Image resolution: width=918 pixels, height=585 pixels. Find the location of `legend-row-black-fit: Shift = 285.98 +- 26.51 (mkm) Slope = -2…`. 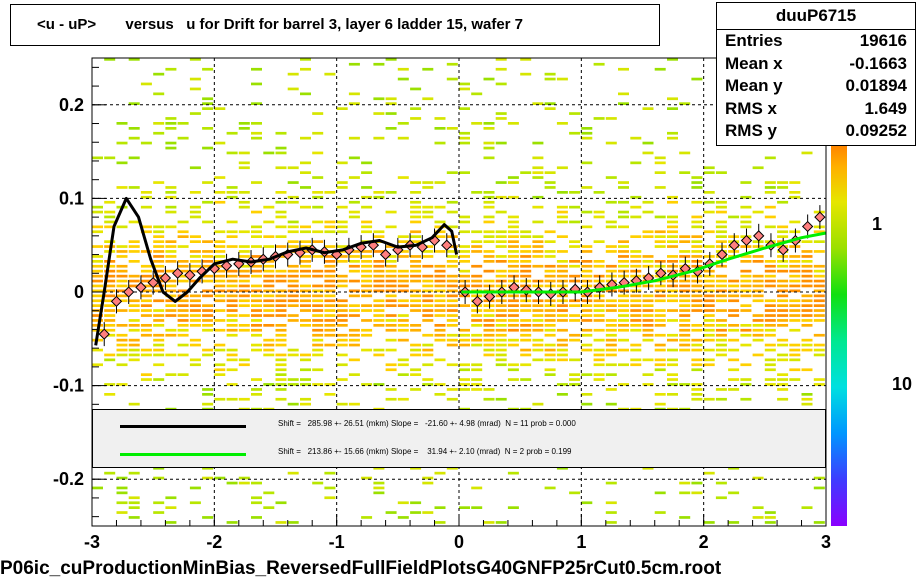

legend-row-black-fit: Shift = 285.98 +- 26.51 (mkm) Slope = -2… is located at coordinates (459, 426).